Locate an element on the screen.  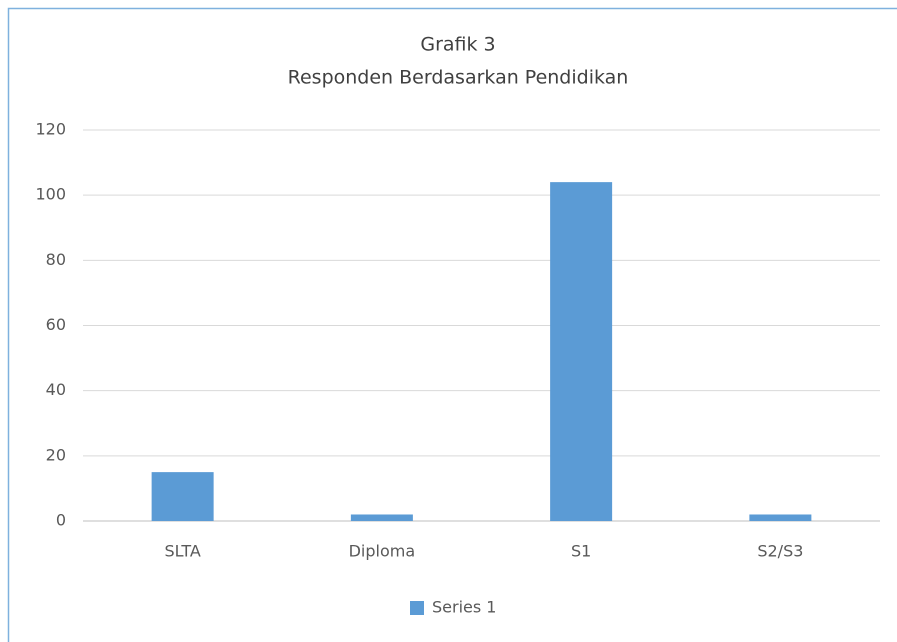
y-tick-label: 0 is located at coordinates (61, 520).